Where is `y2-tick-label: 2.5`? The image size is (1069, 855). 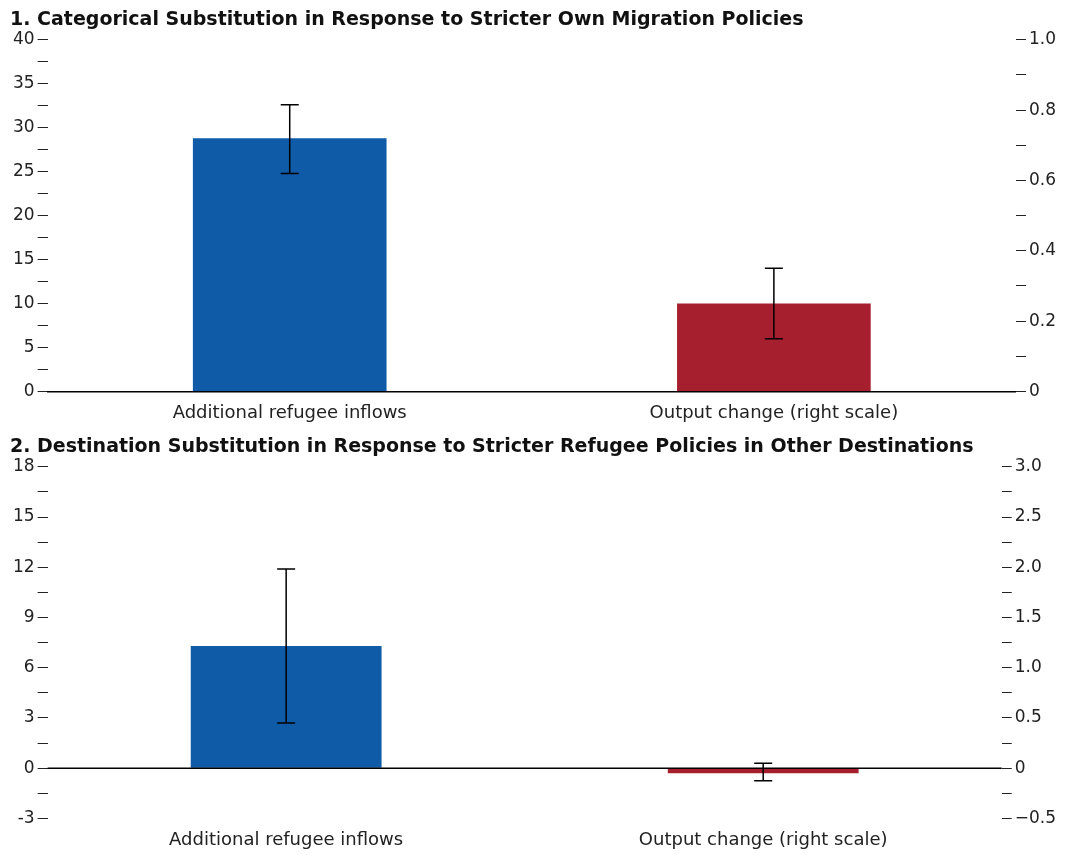
y2-tick-label: 2.5 is located at coordinates (1028, 515).